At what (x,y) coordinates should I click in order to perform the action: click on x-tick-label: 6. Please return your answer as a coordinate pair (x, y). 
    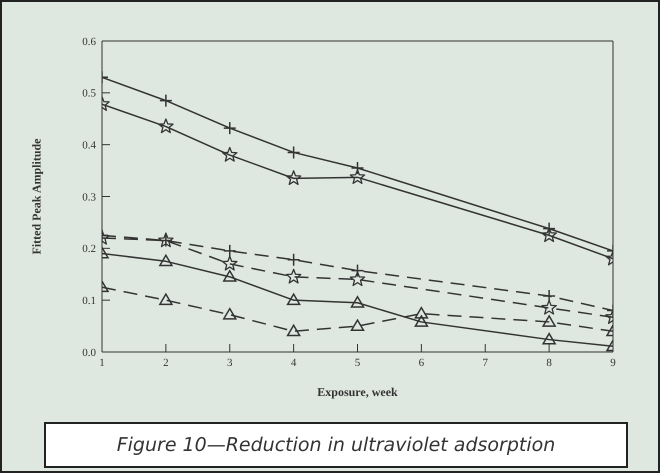
    Looking at the image, I should click on (421, 362).